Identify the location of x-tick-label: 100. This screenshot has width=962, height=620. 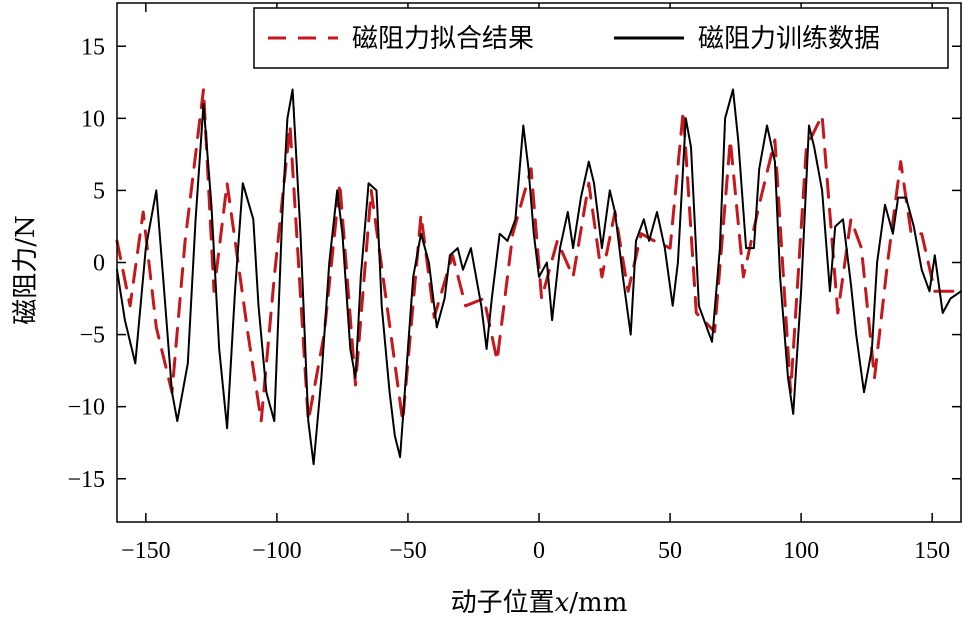
(801, 551).